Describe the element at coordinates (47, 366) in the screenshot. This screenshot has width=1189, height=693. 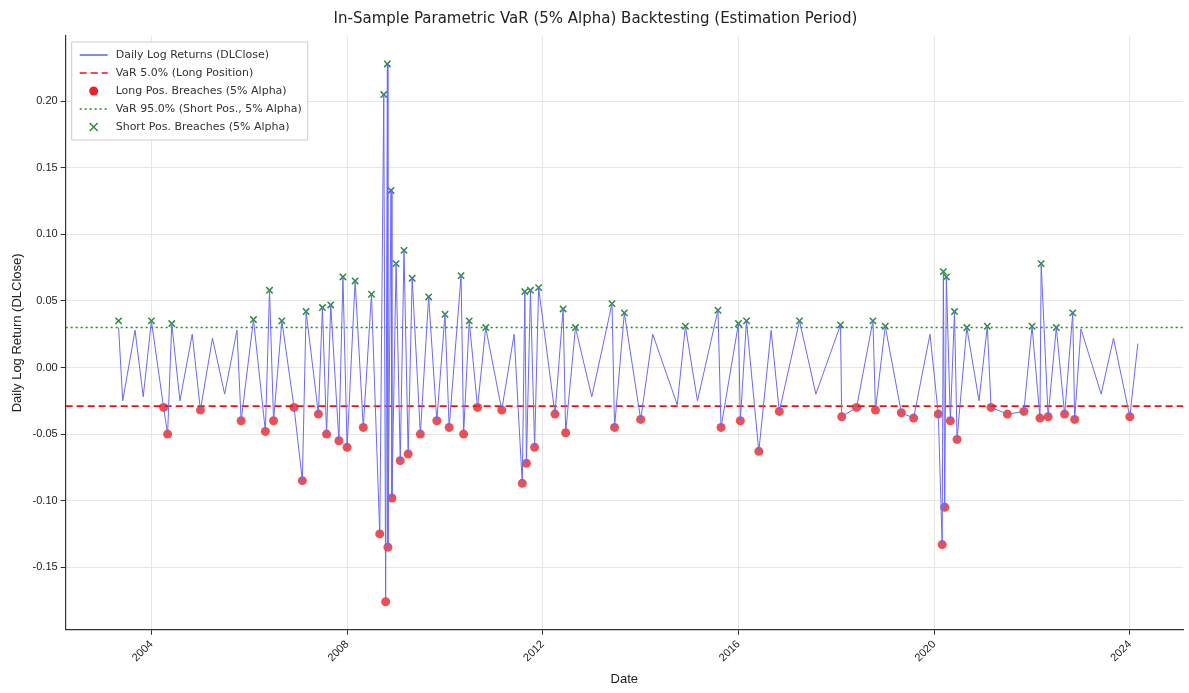
I see `y-tick-label: 0.00` at that location.